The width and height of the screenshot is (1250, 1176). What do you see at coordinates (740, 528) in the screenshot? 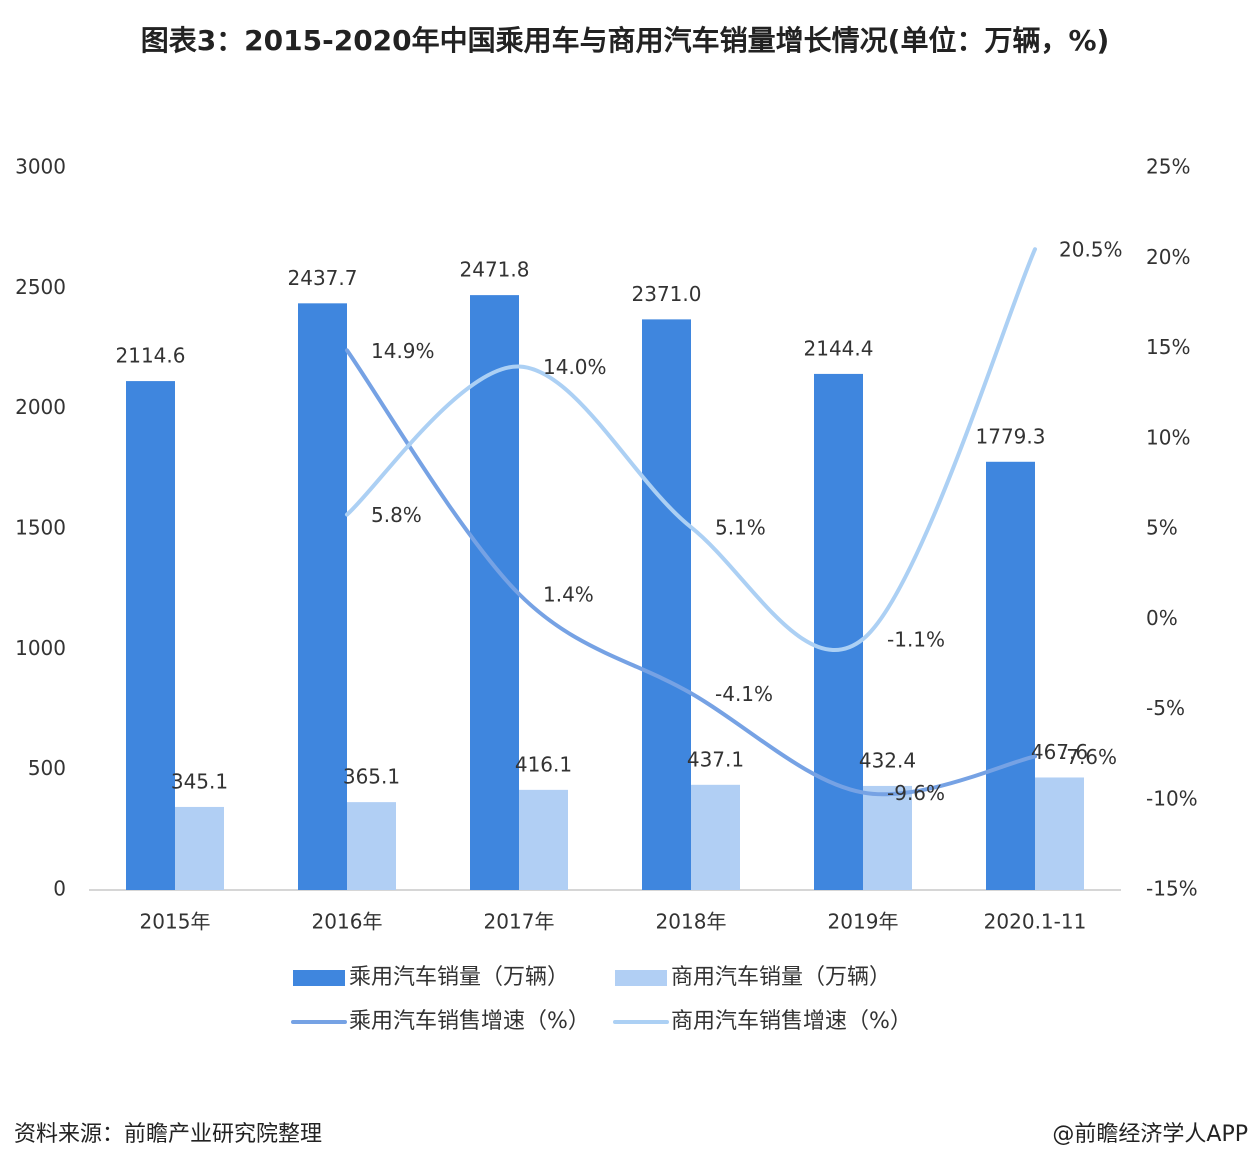
I see `line-value-label: 5.1%` at bounding box center [740, 528].